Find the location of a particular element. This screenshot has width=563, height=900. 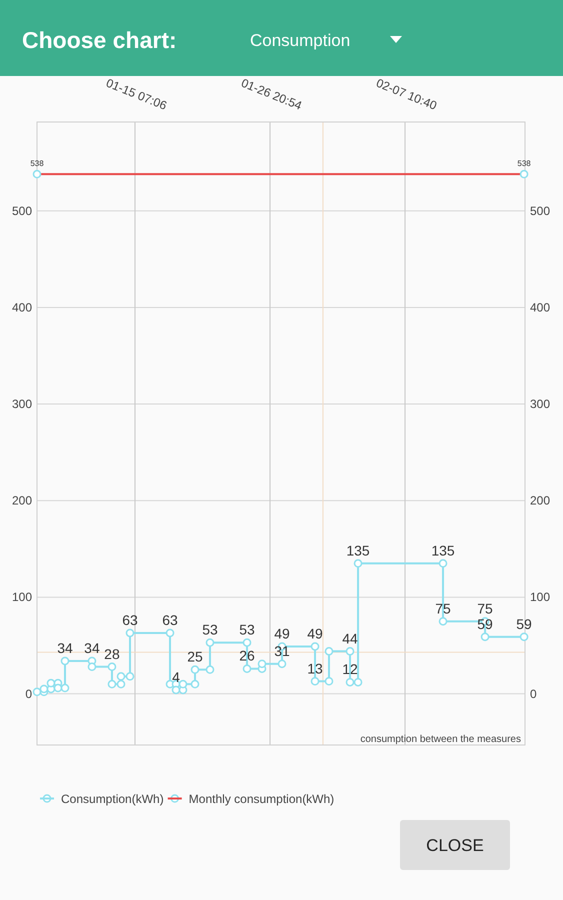

y-tick-label: 400 is located at coordinates (22, 307).